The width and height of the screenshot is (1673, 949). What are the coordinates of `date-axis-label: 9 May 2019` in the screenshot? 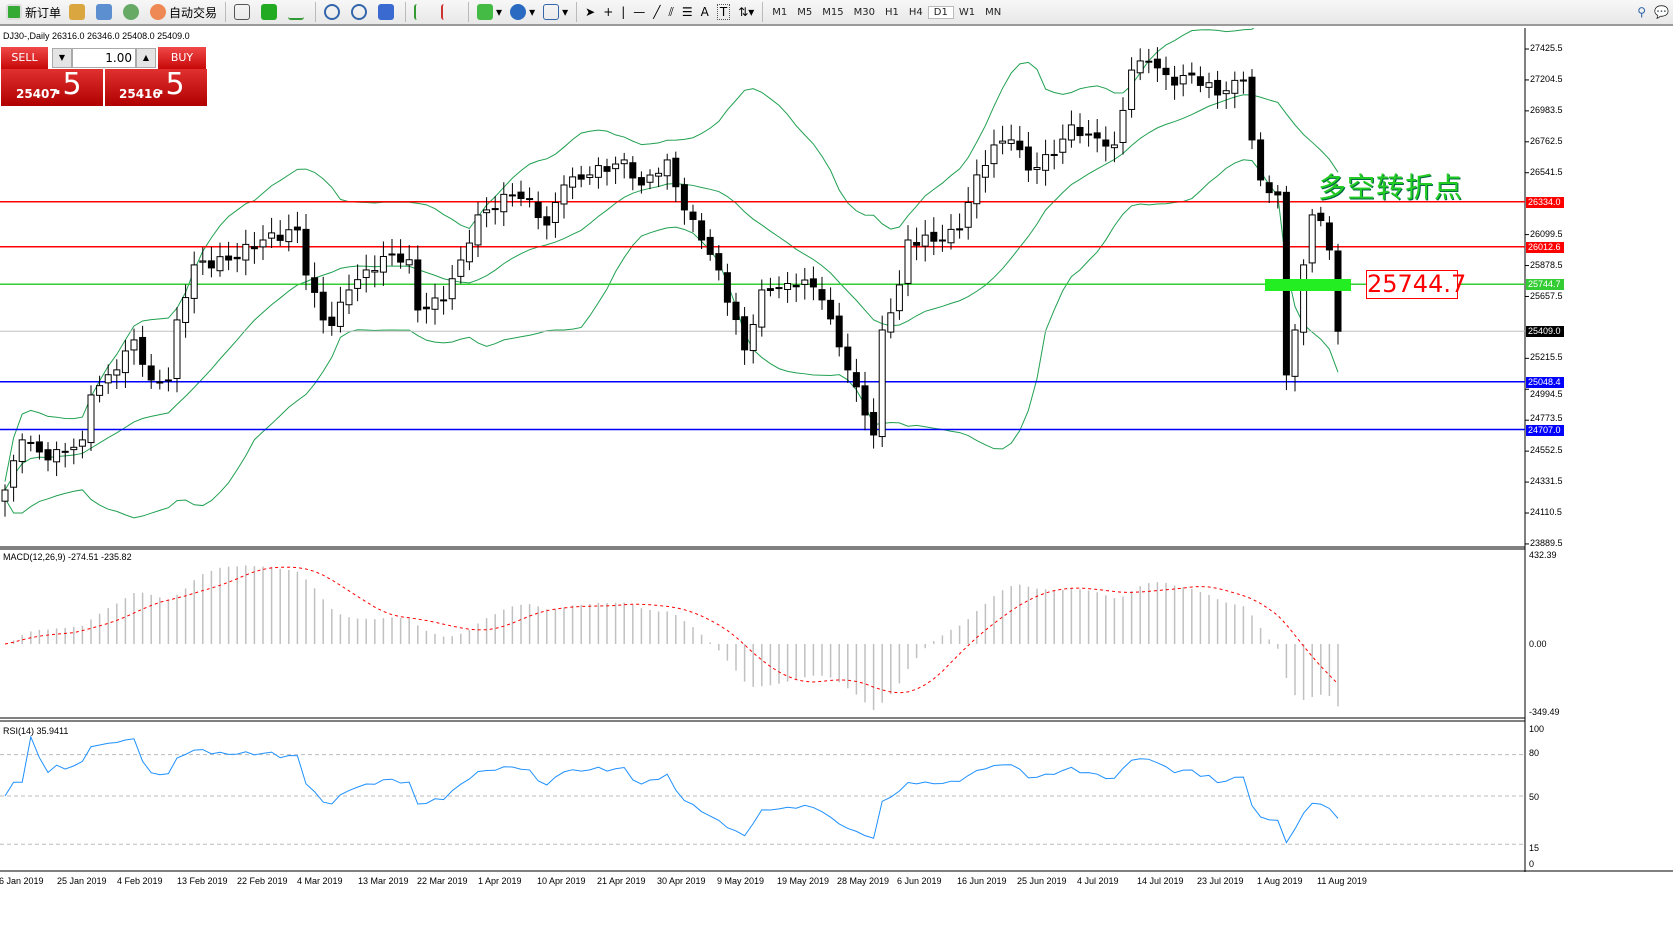 It's located at (741, 881).